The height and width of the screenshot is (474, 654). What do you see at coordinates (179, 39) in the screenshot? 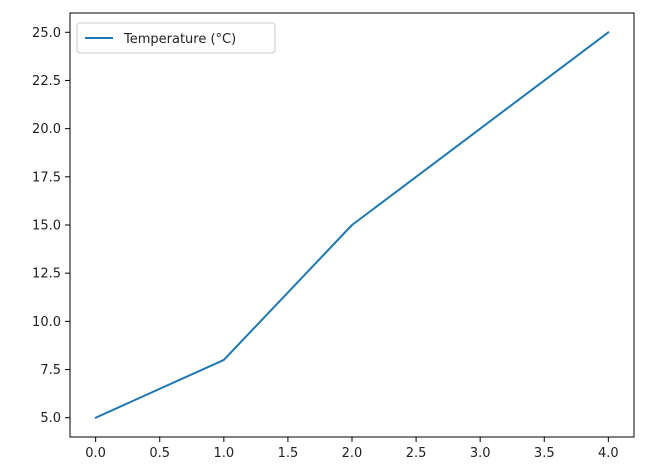
I see `legend-entry-temperature: Temperature (°C)` at bounding box center [179, 39].